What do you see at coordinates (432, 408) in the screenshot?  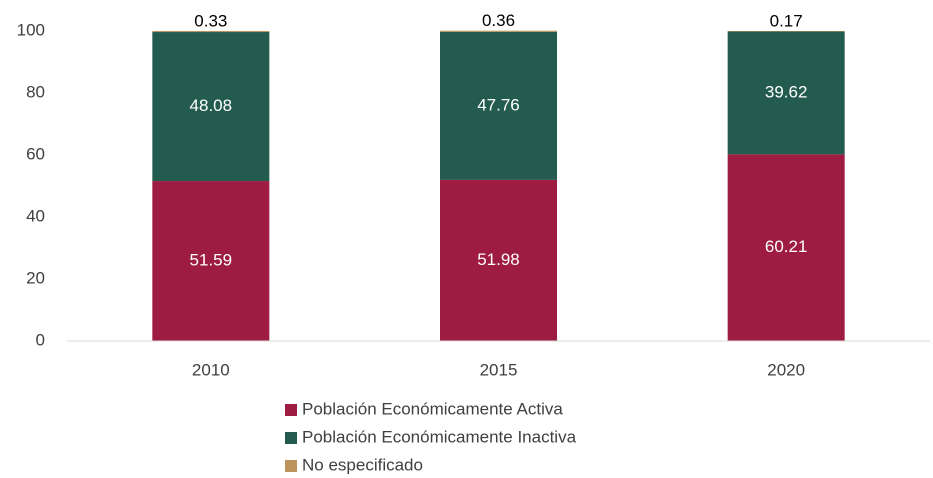 I see `legend-label: Población Económicamente Activa` at bounding box center [432, 408].